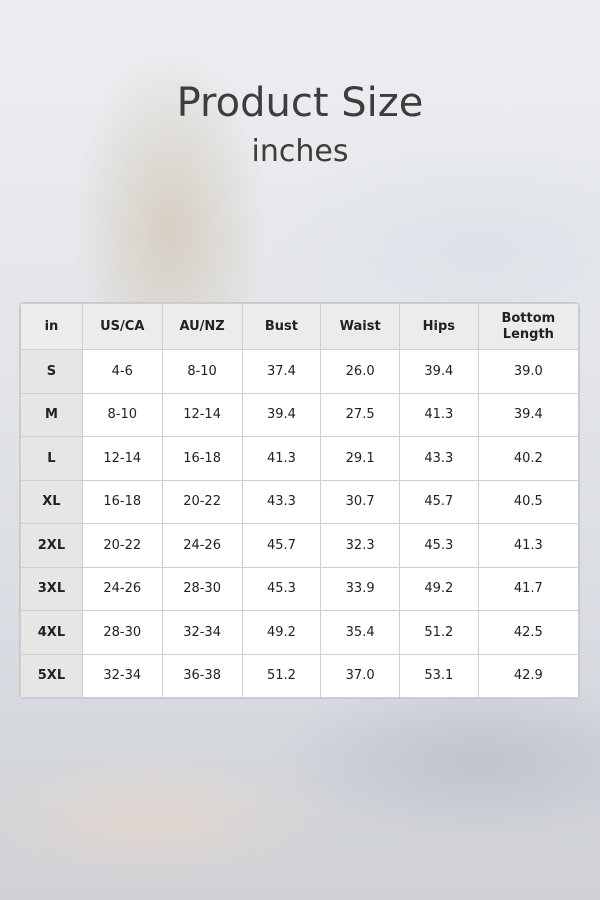 Image resolution: width=600 pixels, height=900 pixels. I want to click on table-row: L 12-14 16-18 41.3 29.1 43.3 40.2, so click(299, 458).